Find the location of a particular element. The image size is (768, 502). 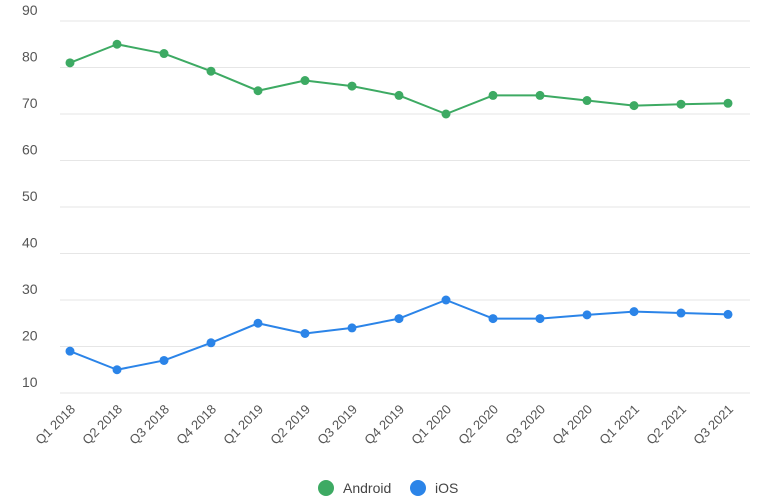

y-tick-label: 90 is located at coordinates (30, 10).